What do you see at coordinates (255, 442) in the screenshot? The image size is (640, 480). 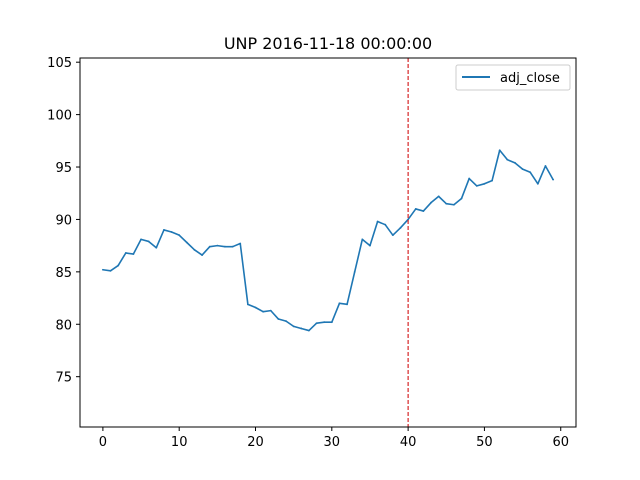 I see `x-tick-label: 20` at bounding box center [255, 442].